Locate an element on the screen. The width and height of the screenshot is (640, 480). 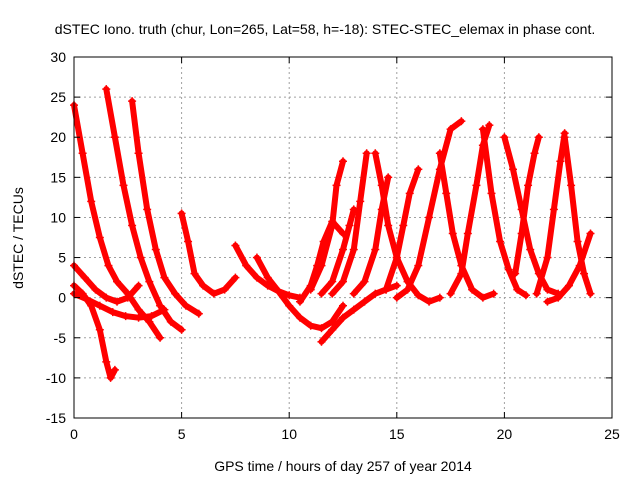
y-tick-label: 0 is located at coordinates (62, 298).